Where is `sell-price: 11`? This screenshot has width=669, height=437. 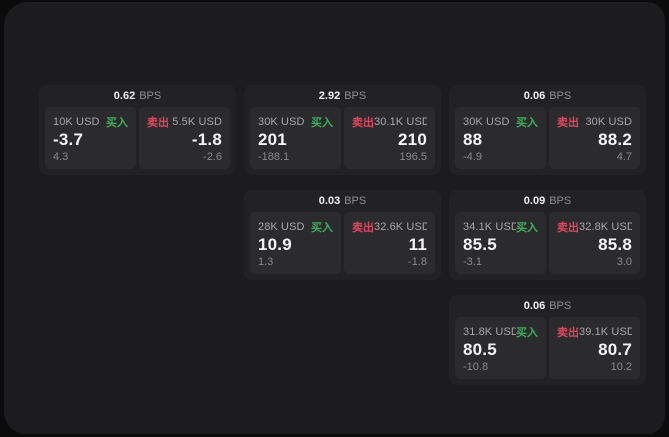 sell-price: 11 is located at coordinates (417, 245).